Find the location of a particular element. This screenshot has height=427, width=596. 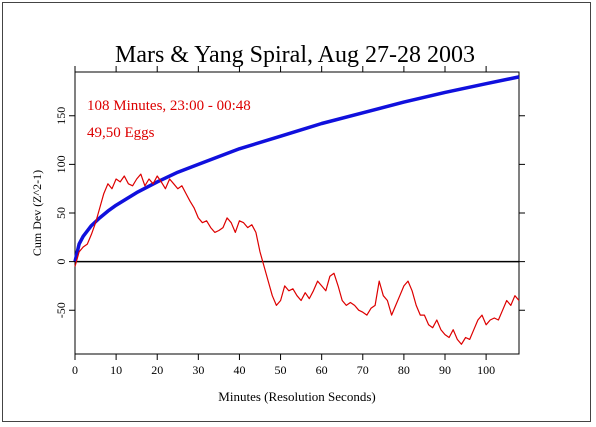

y-tick-label: 150 is located at coordinates (61, 116).